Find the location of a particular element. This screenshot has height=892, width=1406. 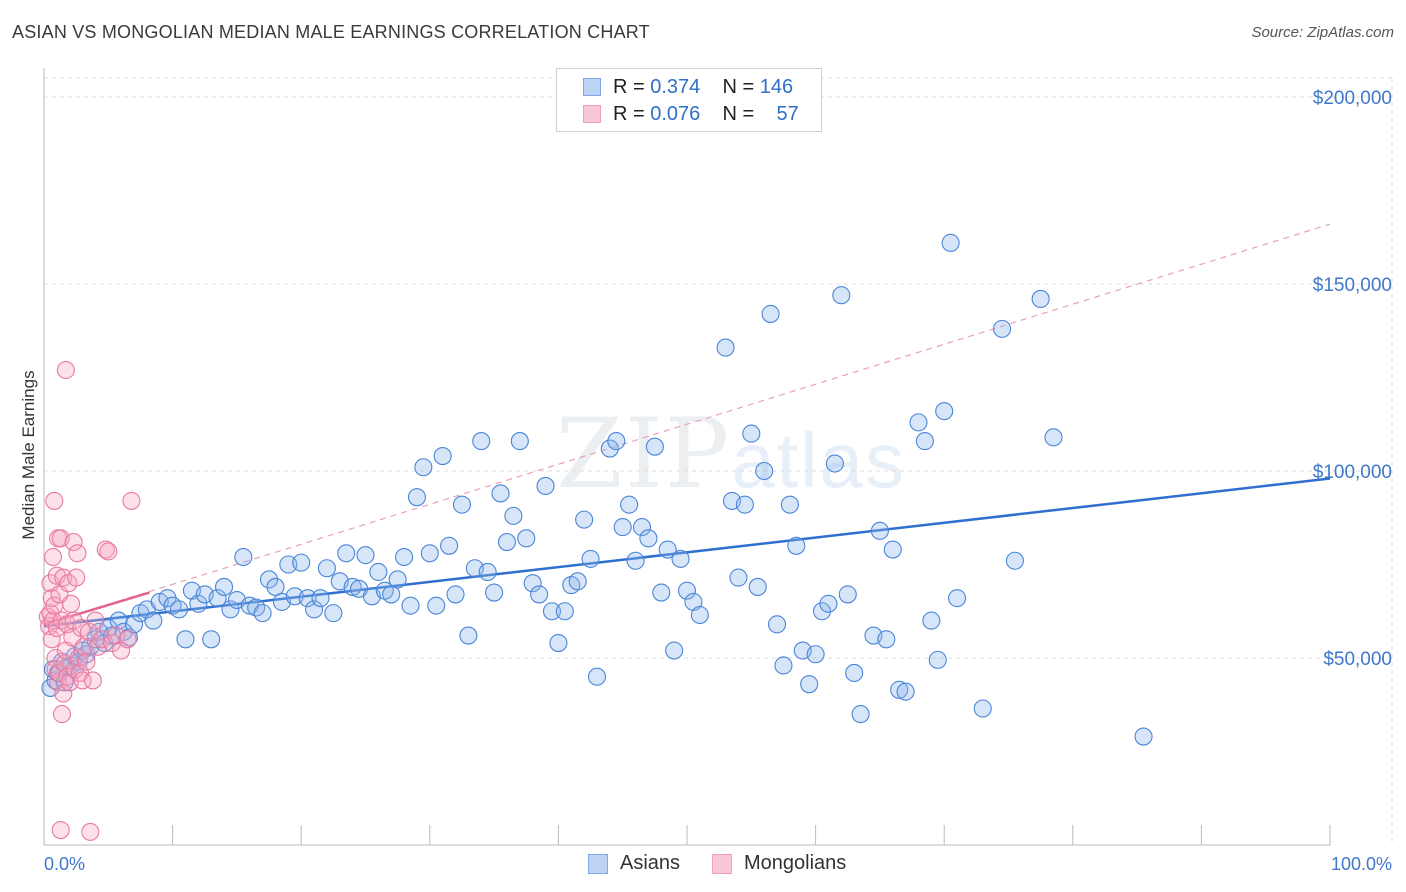

legend-swatch-mongolians is located at coordinates (592, 114).